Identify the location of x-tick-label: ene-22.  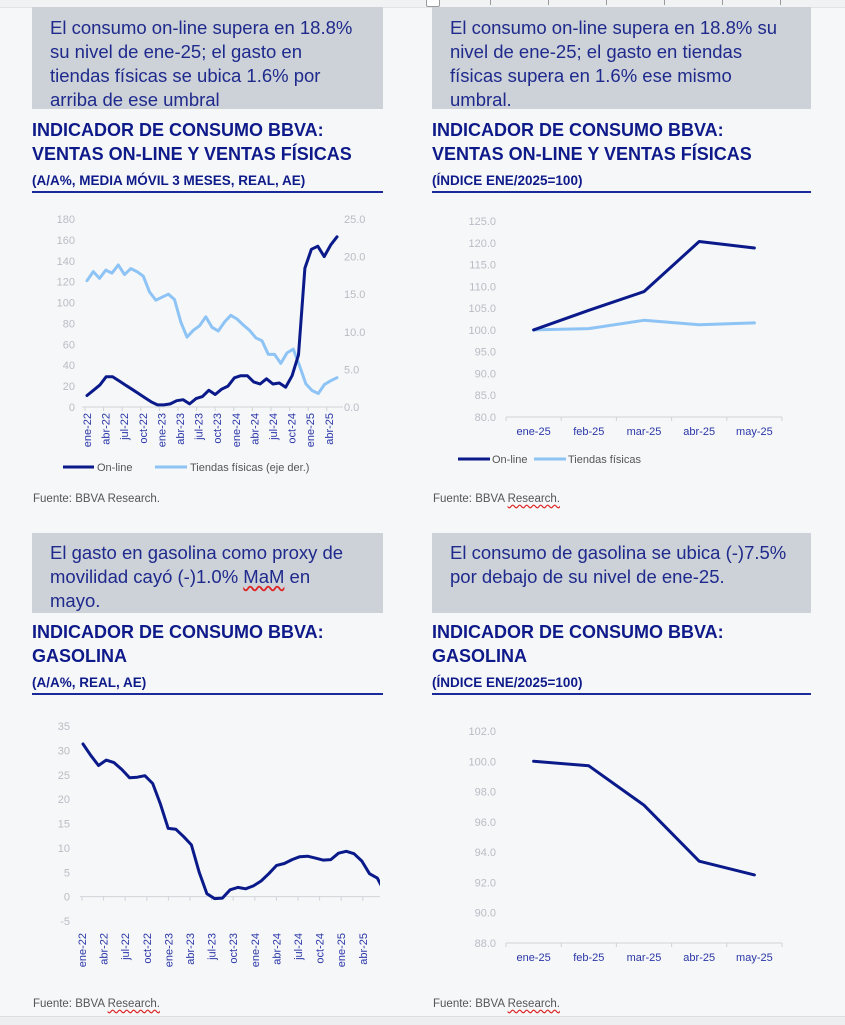
(83, 950).